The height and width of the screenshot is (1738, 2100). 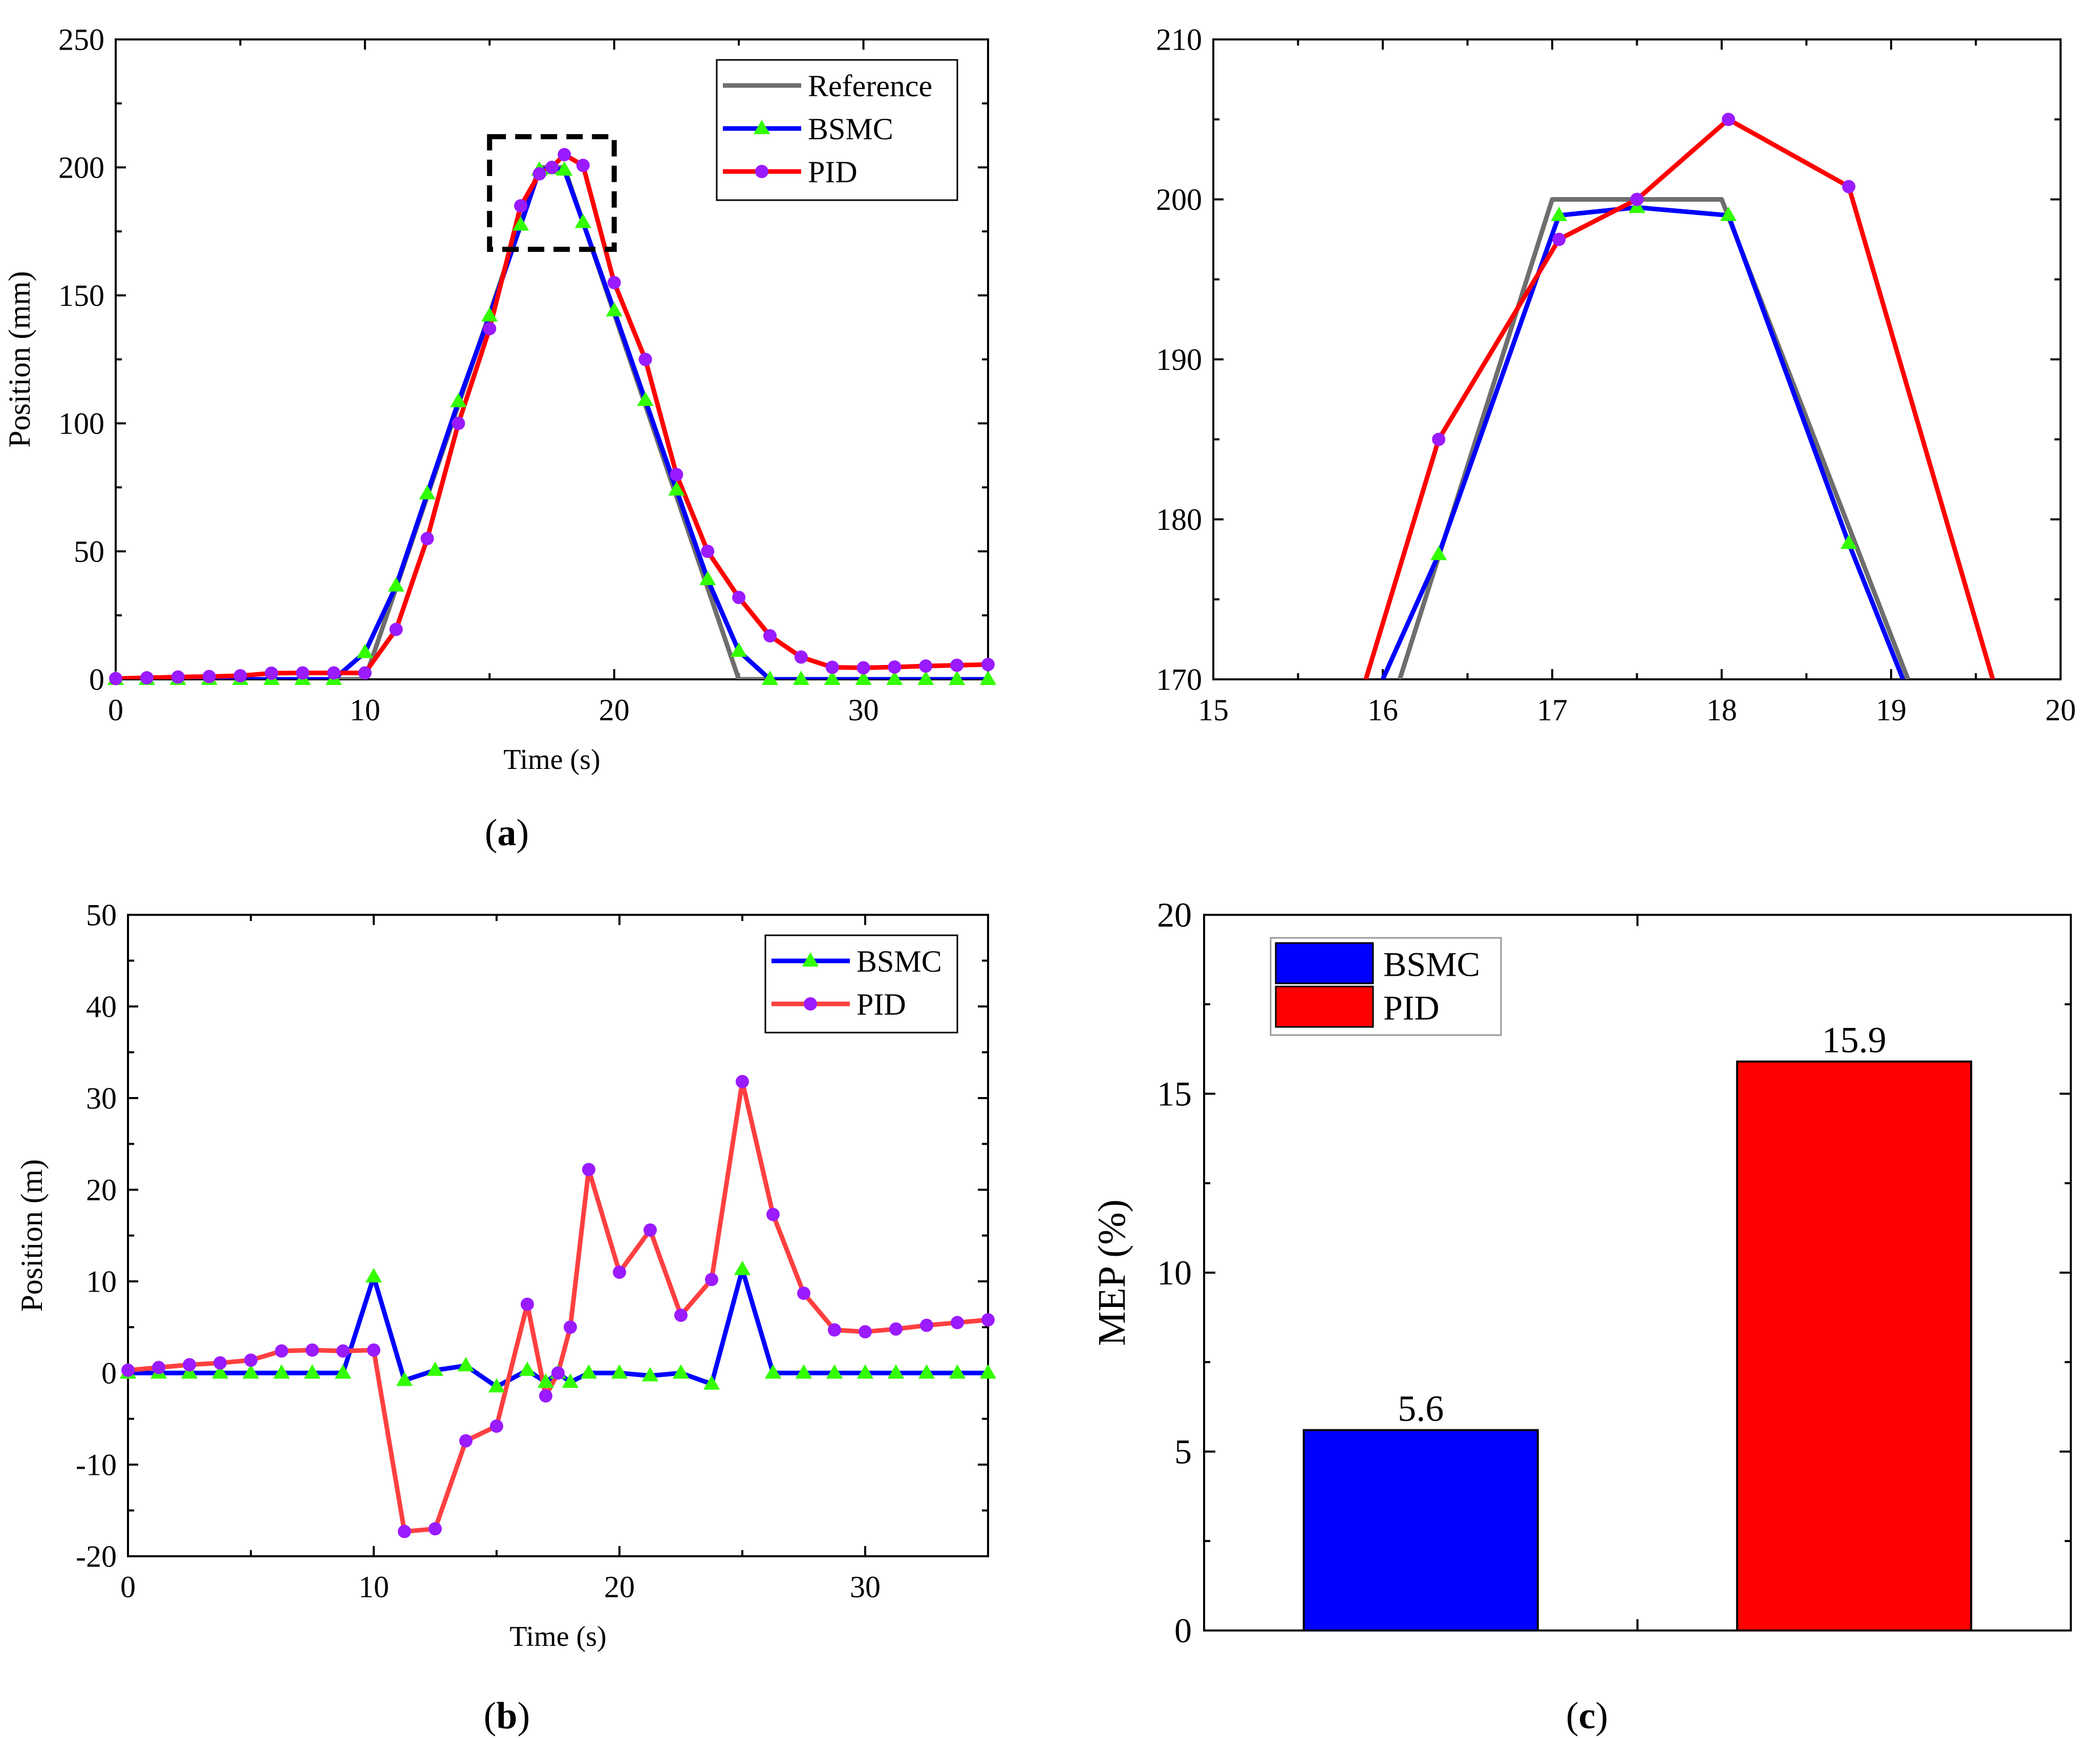 I want to click on x-tick-label: 15, so click(x=1213, y=710).